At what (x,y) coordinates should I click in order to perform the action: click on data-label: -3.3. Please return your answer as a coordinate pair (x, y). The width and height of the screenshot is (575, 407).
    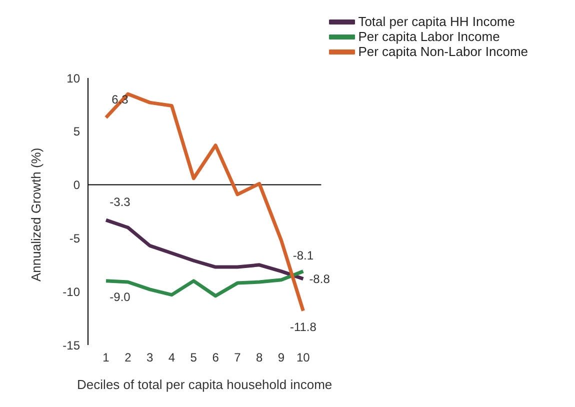
    Looking at the image, I should click on (120, 202).